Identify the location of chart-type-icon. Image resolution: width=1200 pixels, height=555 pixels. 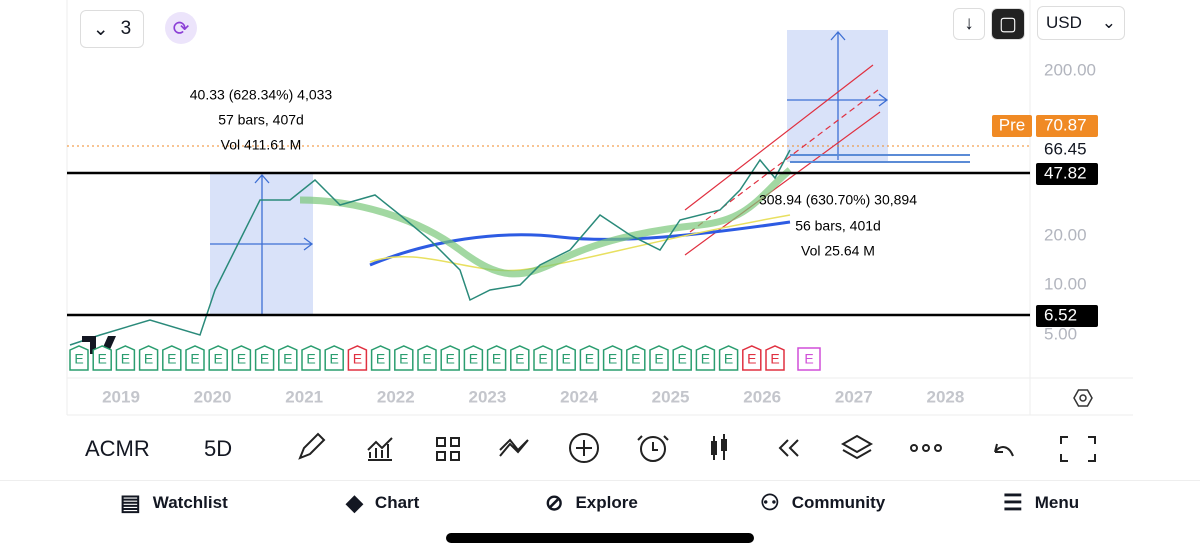
(719, 447).